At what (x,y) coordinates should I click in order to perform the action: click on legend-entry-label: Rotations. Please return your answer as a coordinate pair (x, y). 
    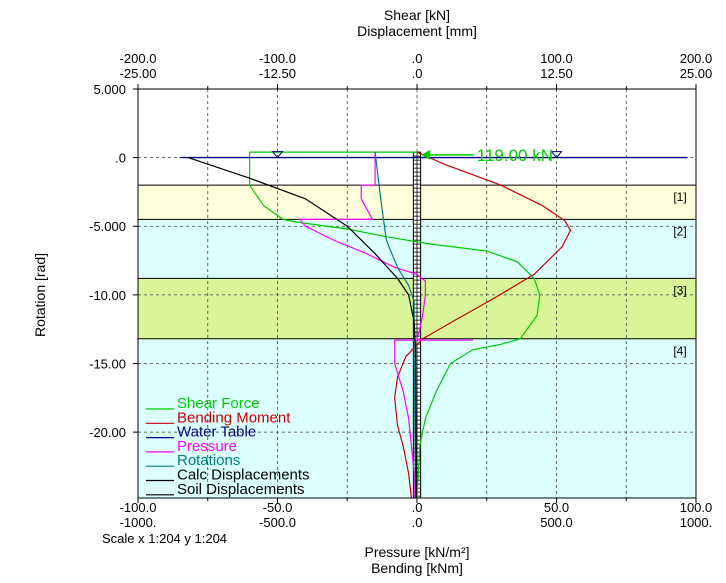
    Looking at the image, I should click on (208, 460).